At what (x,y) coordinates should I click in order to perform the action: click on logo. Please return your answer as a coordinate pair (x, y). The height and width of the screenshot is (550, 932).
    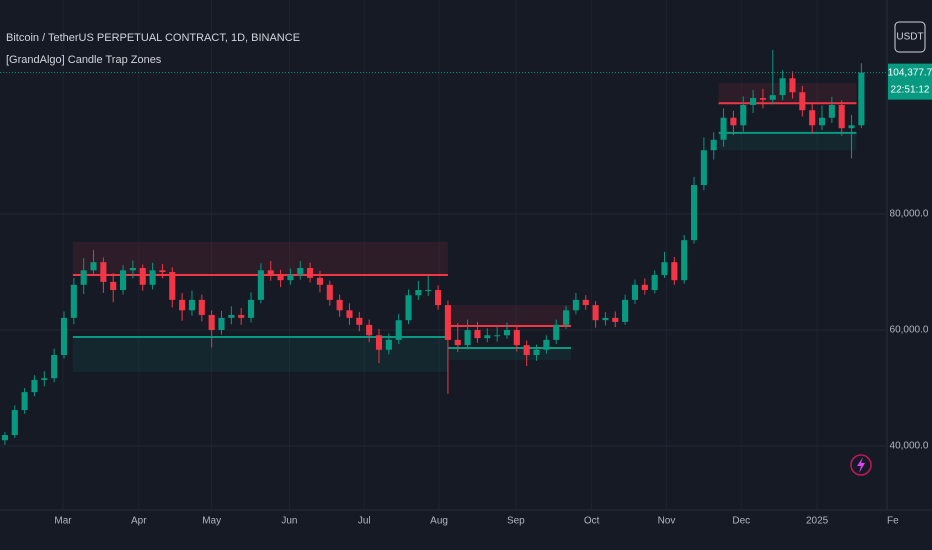
    Looking at the image, I should click on (861, 465).